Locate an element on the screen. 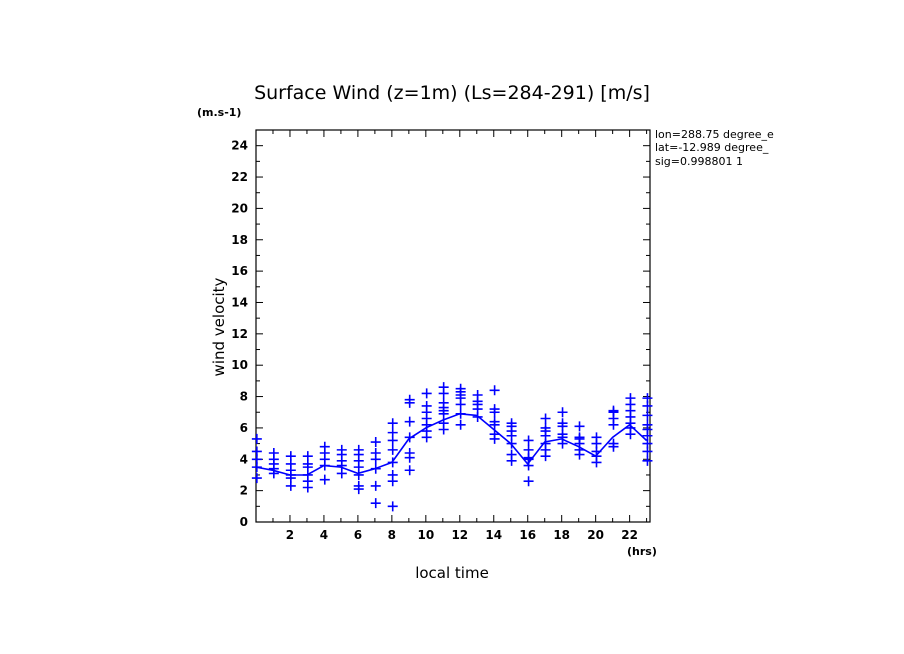  x-tick-label: 8 is located at coordinates (392, 535).